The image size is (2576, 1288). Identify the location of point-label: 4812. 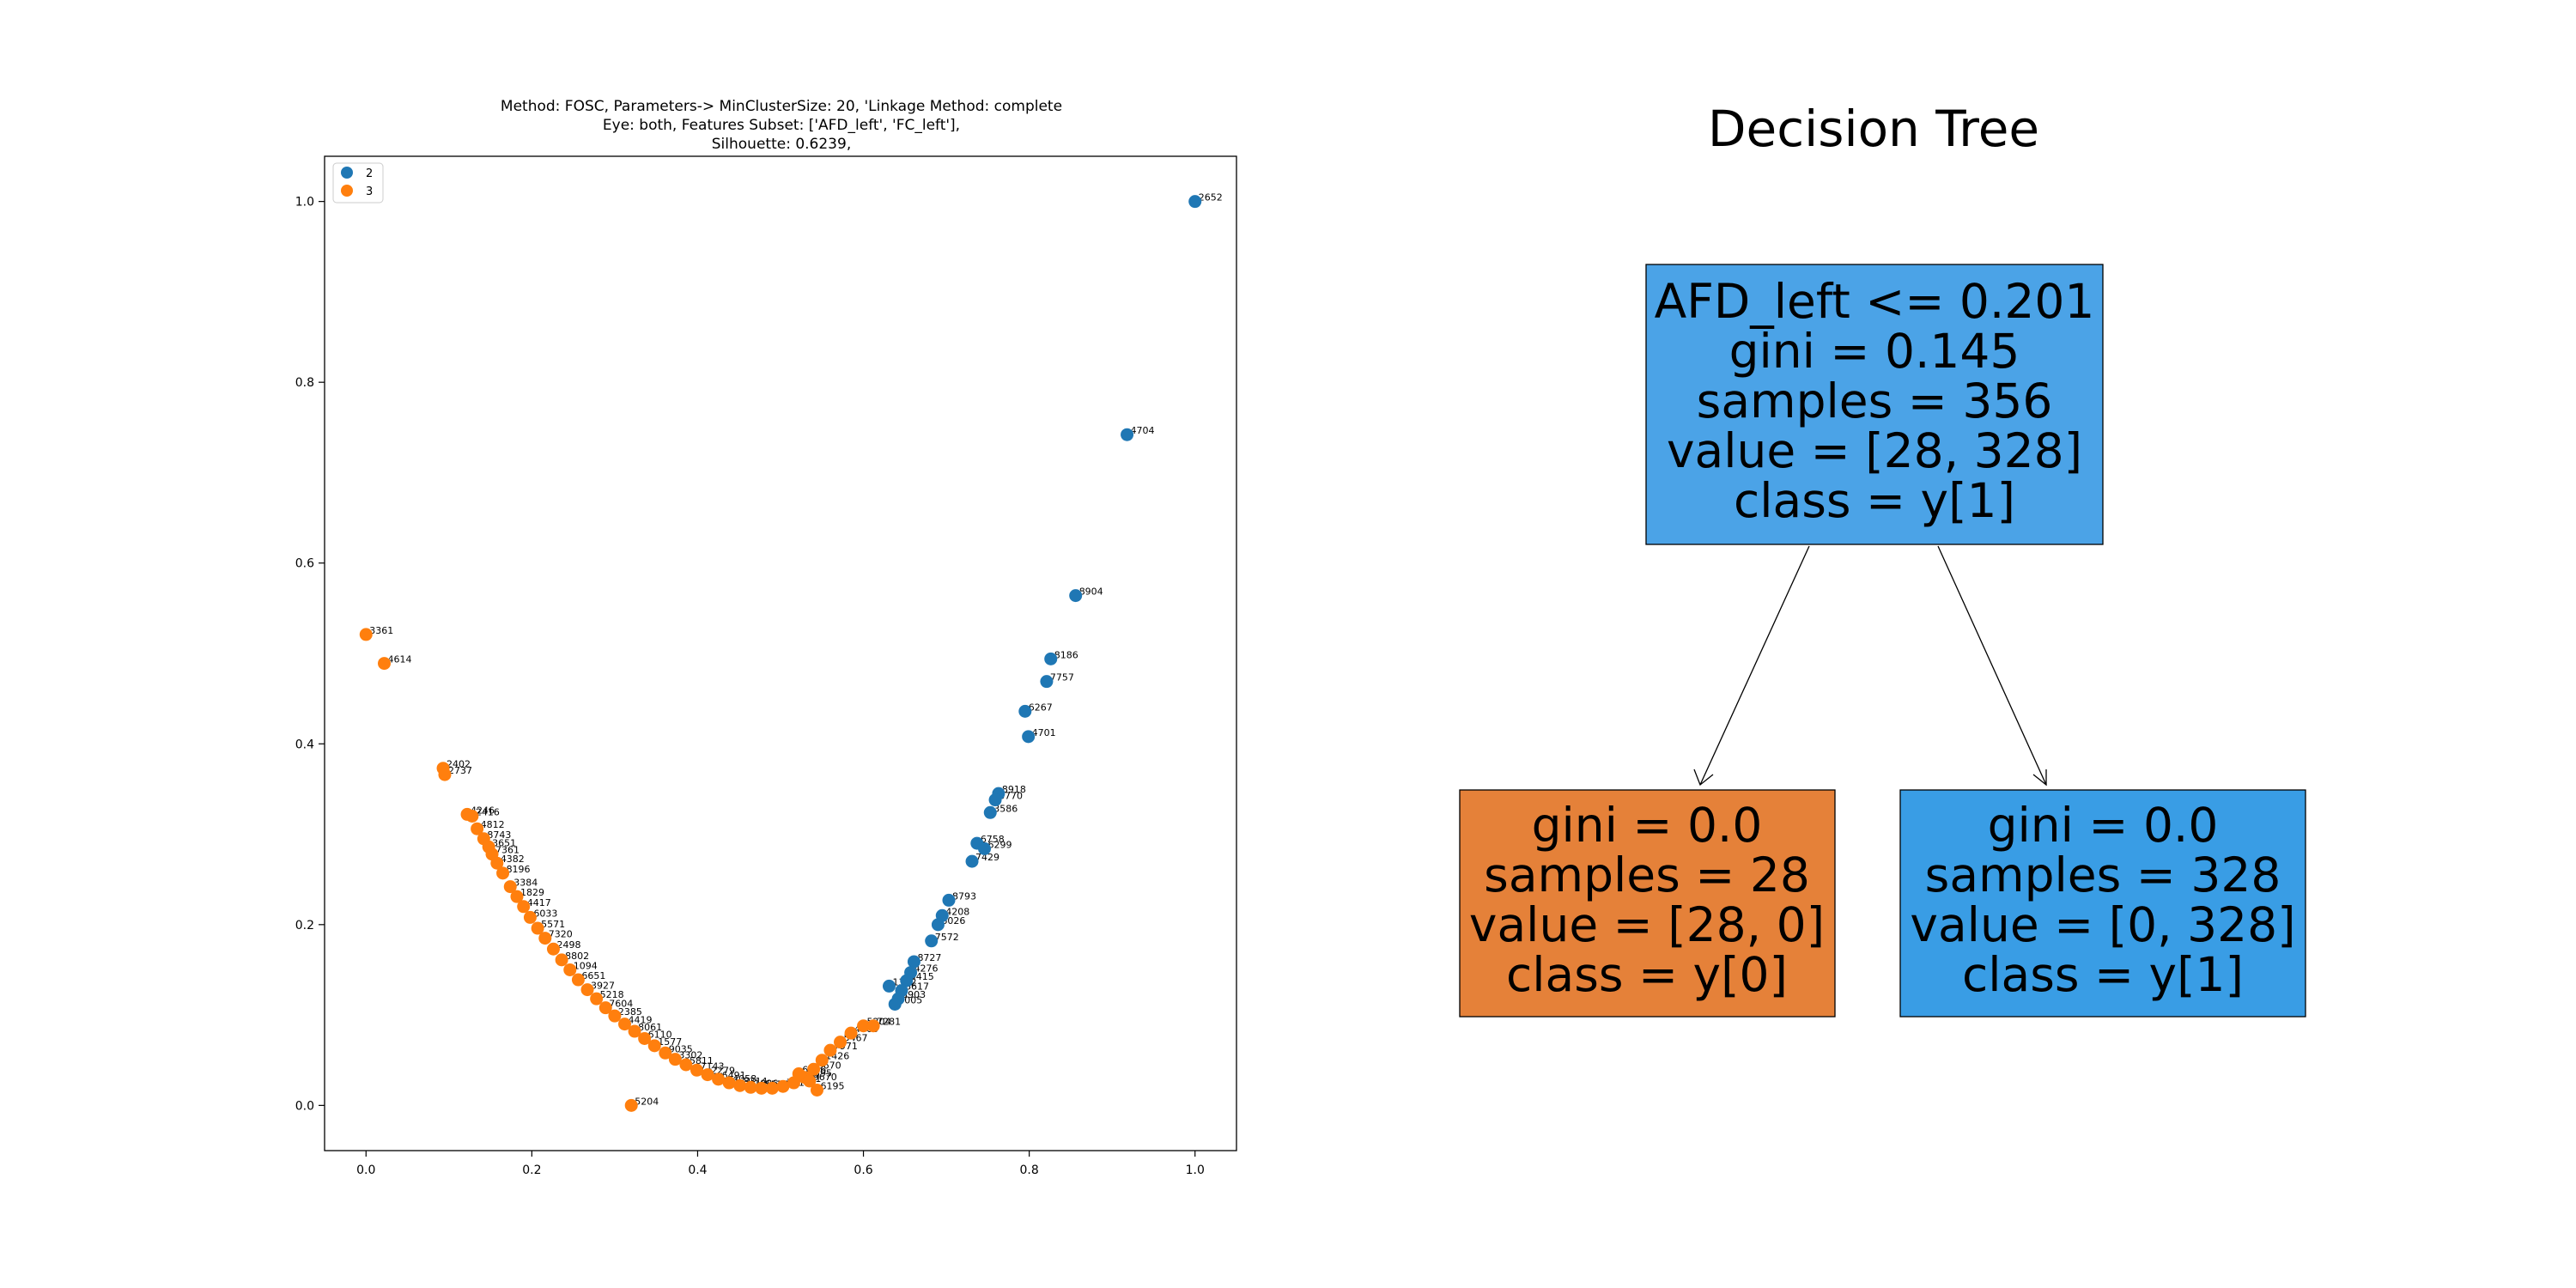
(493, 824).